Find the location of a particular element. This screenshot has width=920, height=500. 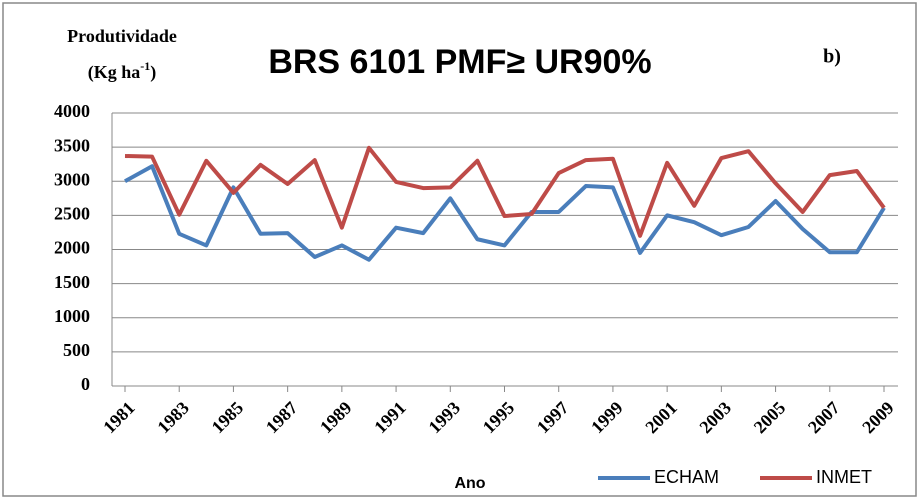

y-axis-label: (Kg ha-1) is located at coordinates (122, 71).